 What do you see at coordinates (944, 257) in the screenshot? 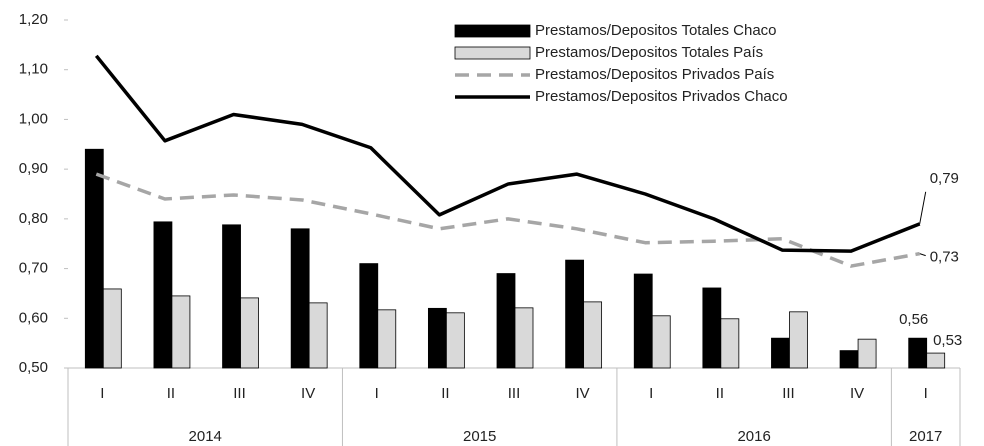
I see `data-label: 0,73` at bounding box center [944, 257].